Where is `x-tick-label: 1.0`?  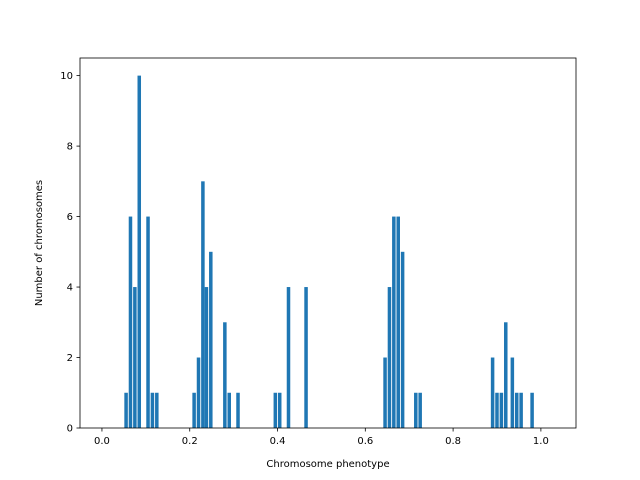
x-tick-label: 1.0 is located at coordinates (541, 441).